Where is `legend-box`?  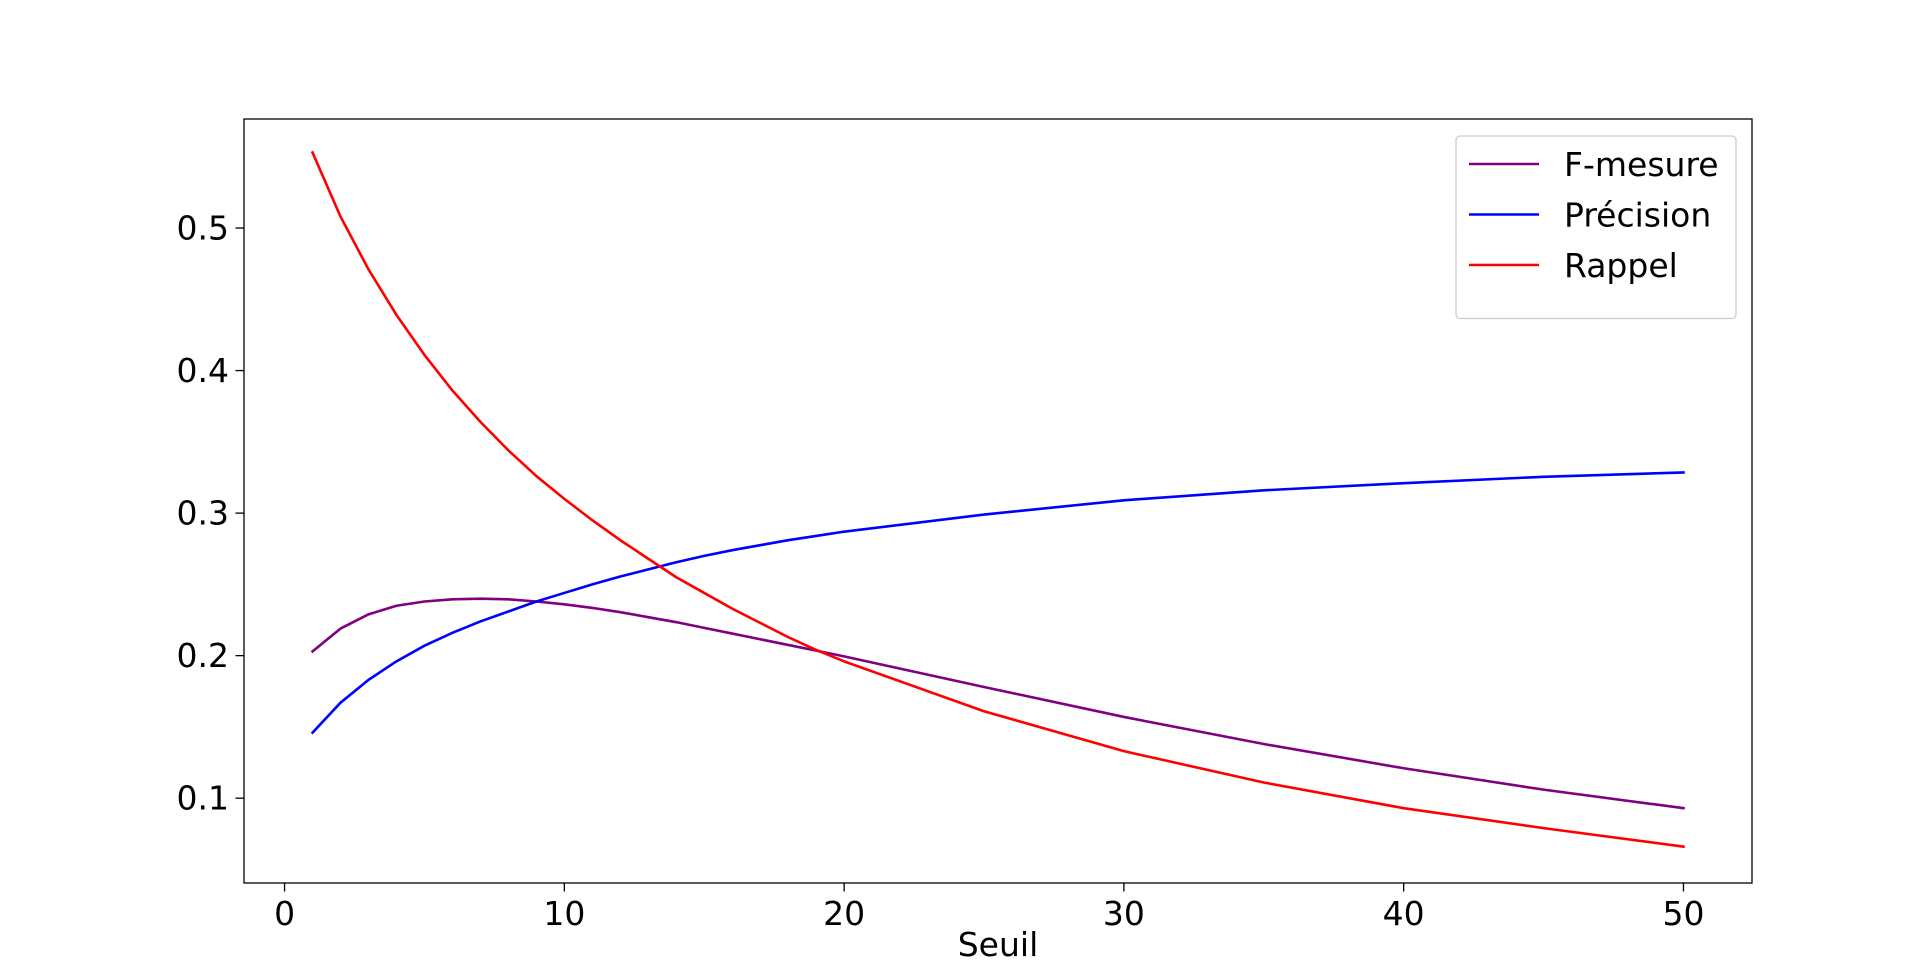 legend-box is located at coordinates (1596, 227).